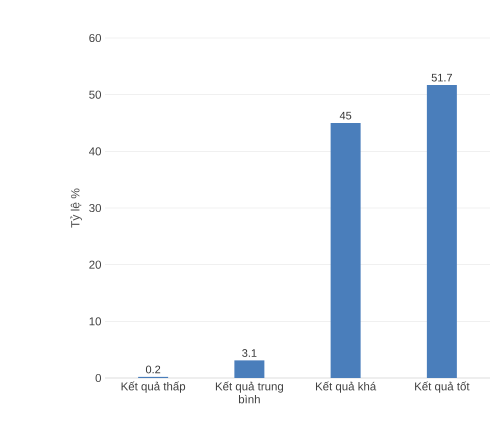  Describe the element at coordinates (99, 378) in the screenshot. I see `y-tick-label: 0` at that location.